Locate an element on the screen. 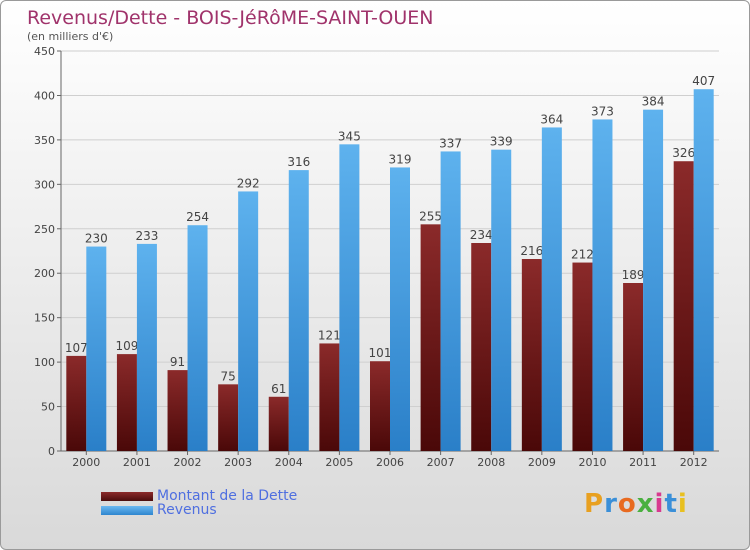  logo-letter: r is located at coordinates (611, 504).